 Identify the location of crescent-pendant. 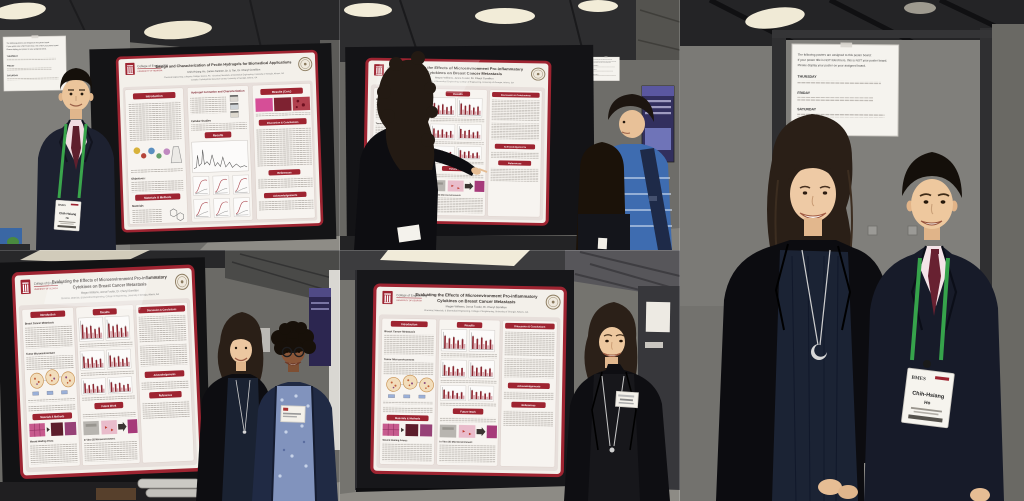
(819, 352).